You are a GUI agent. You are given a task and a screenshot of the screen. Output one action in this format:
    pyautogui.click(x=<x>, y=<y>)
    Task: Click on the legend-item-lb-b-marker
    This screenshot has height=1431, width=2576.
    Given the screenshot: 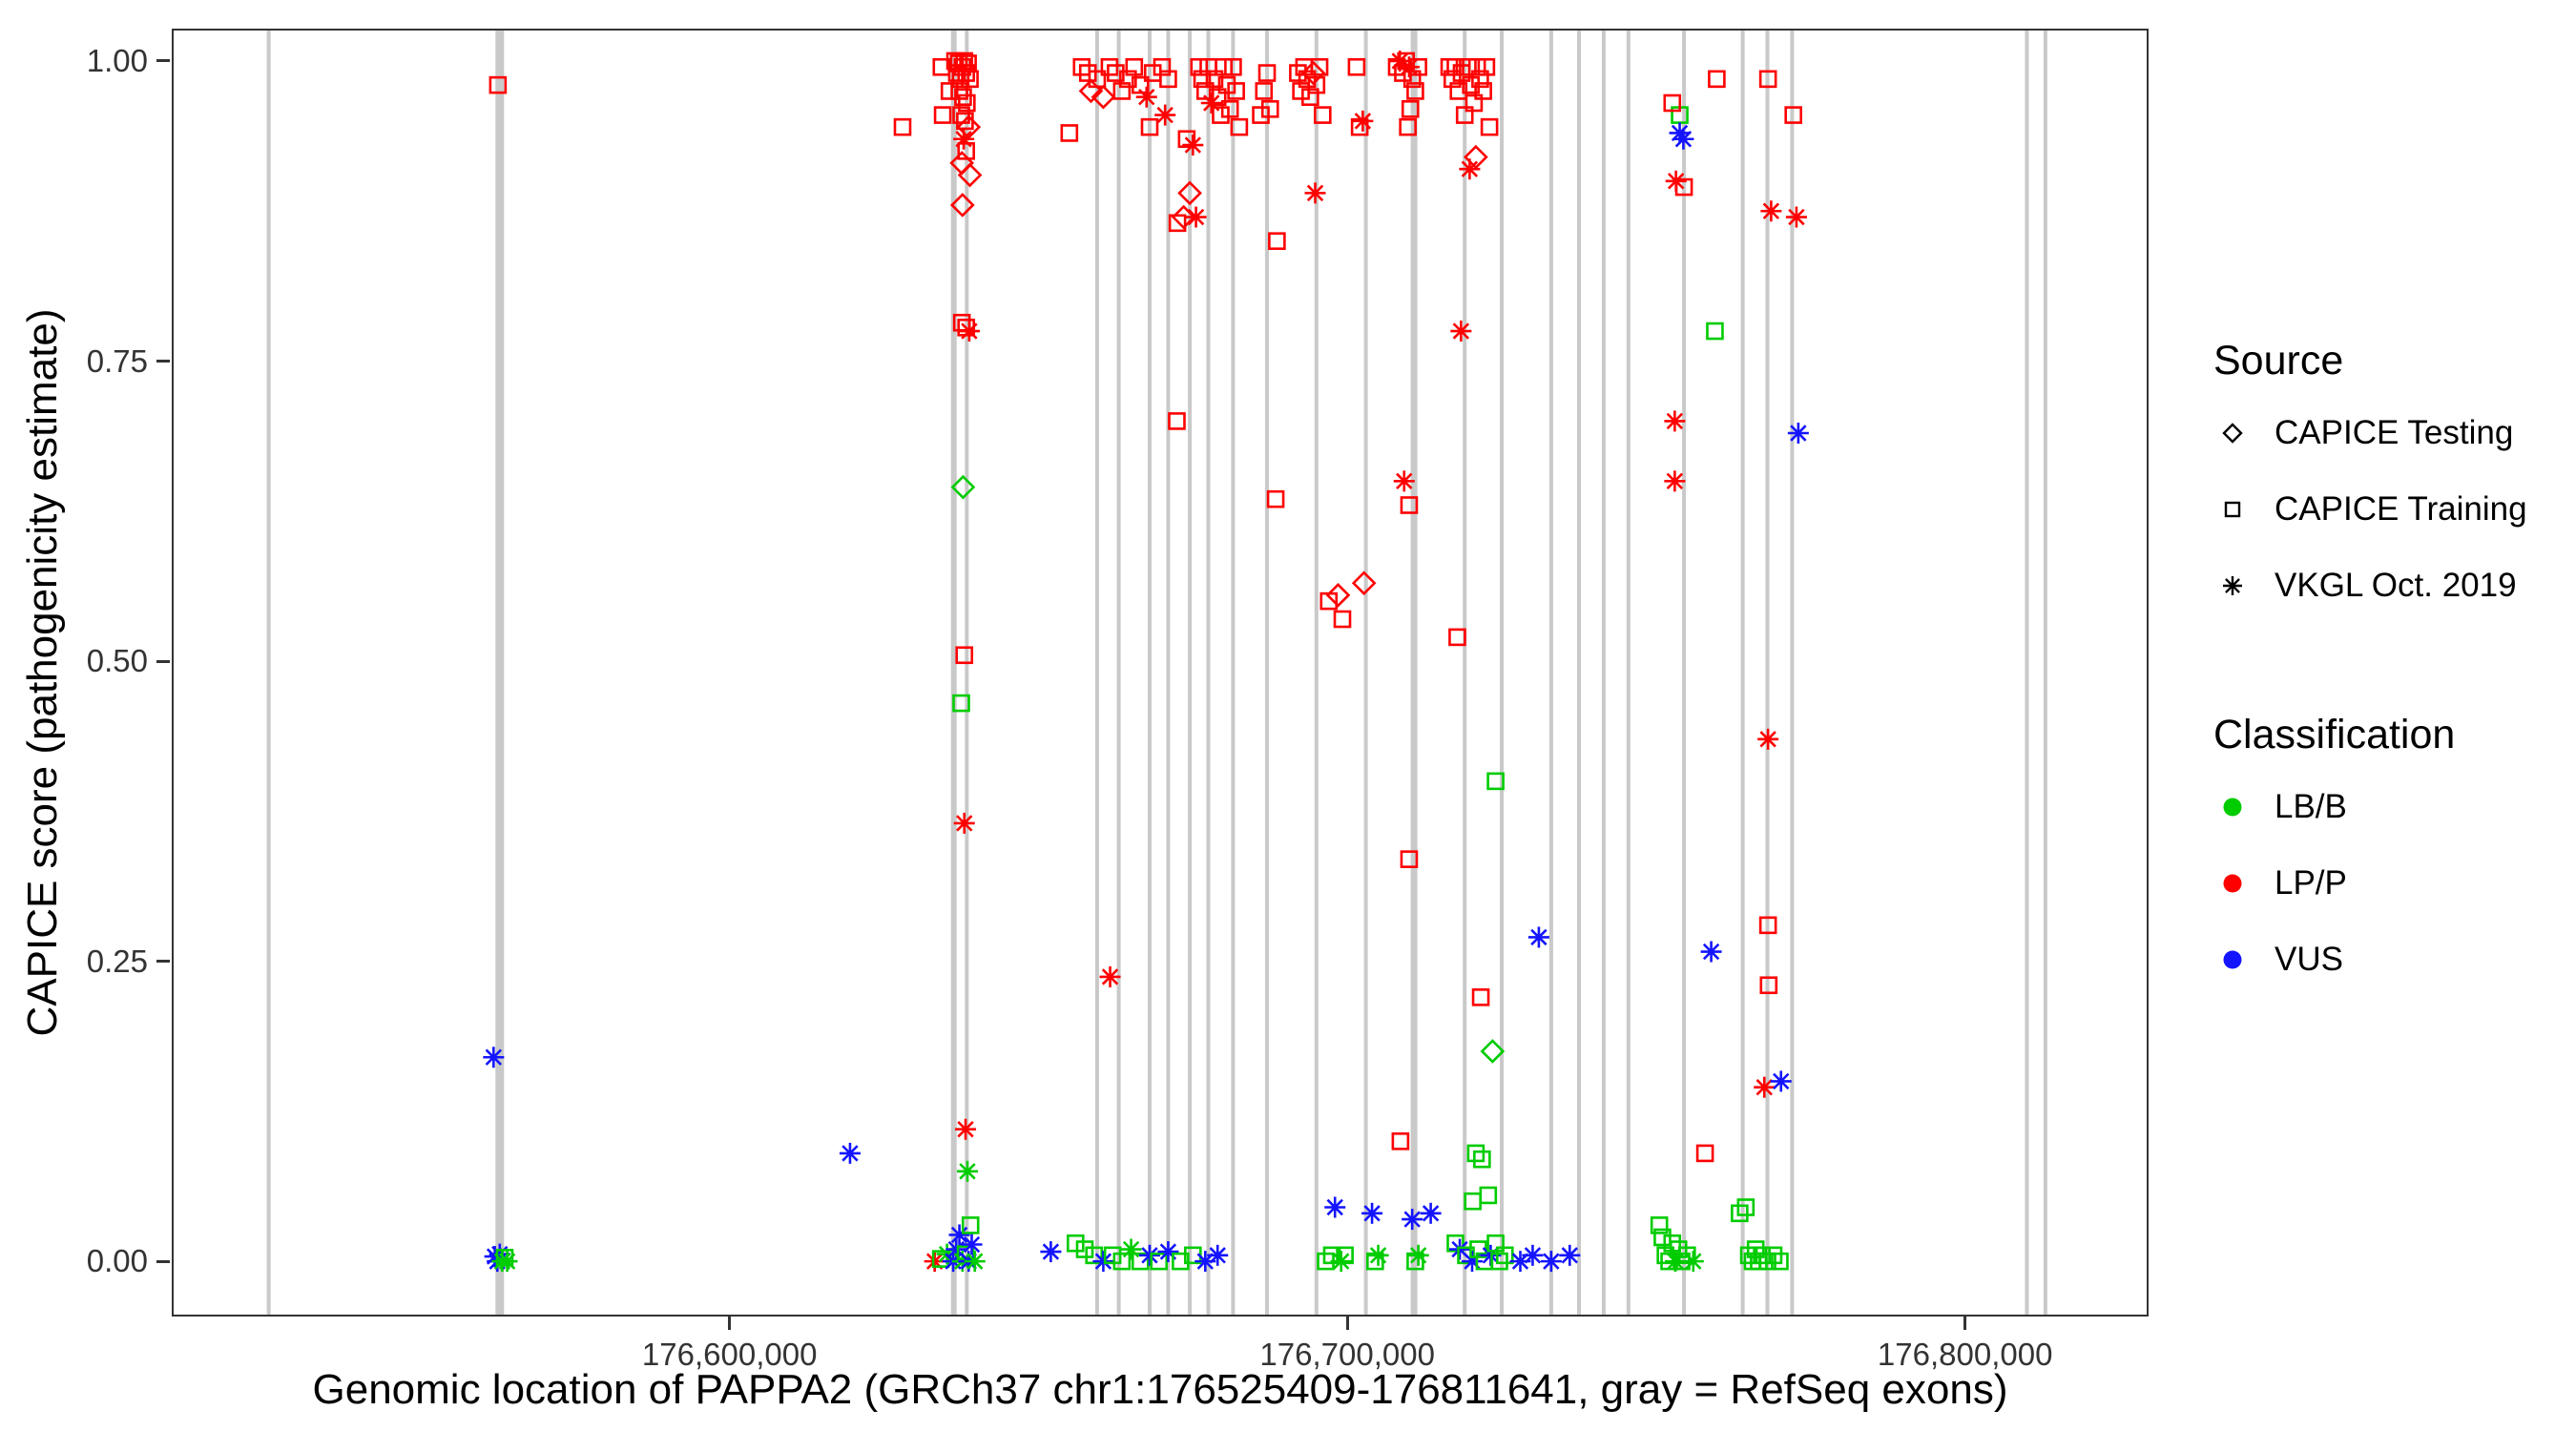 What is the action you would take?
    pyautogui.click(x=2244, y=807)
    